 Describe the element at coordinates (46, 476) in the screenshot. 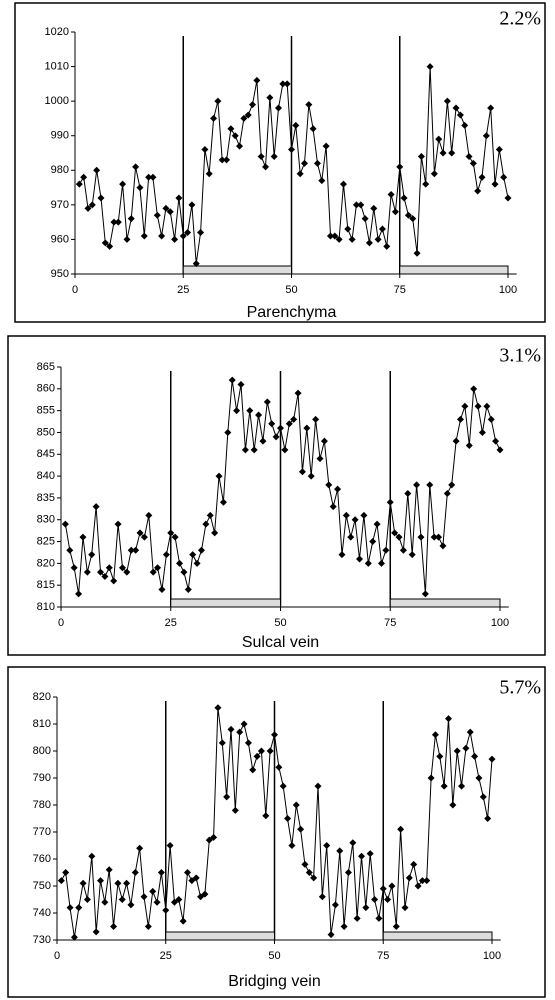

I see `y-tick-label: 840` at that location.